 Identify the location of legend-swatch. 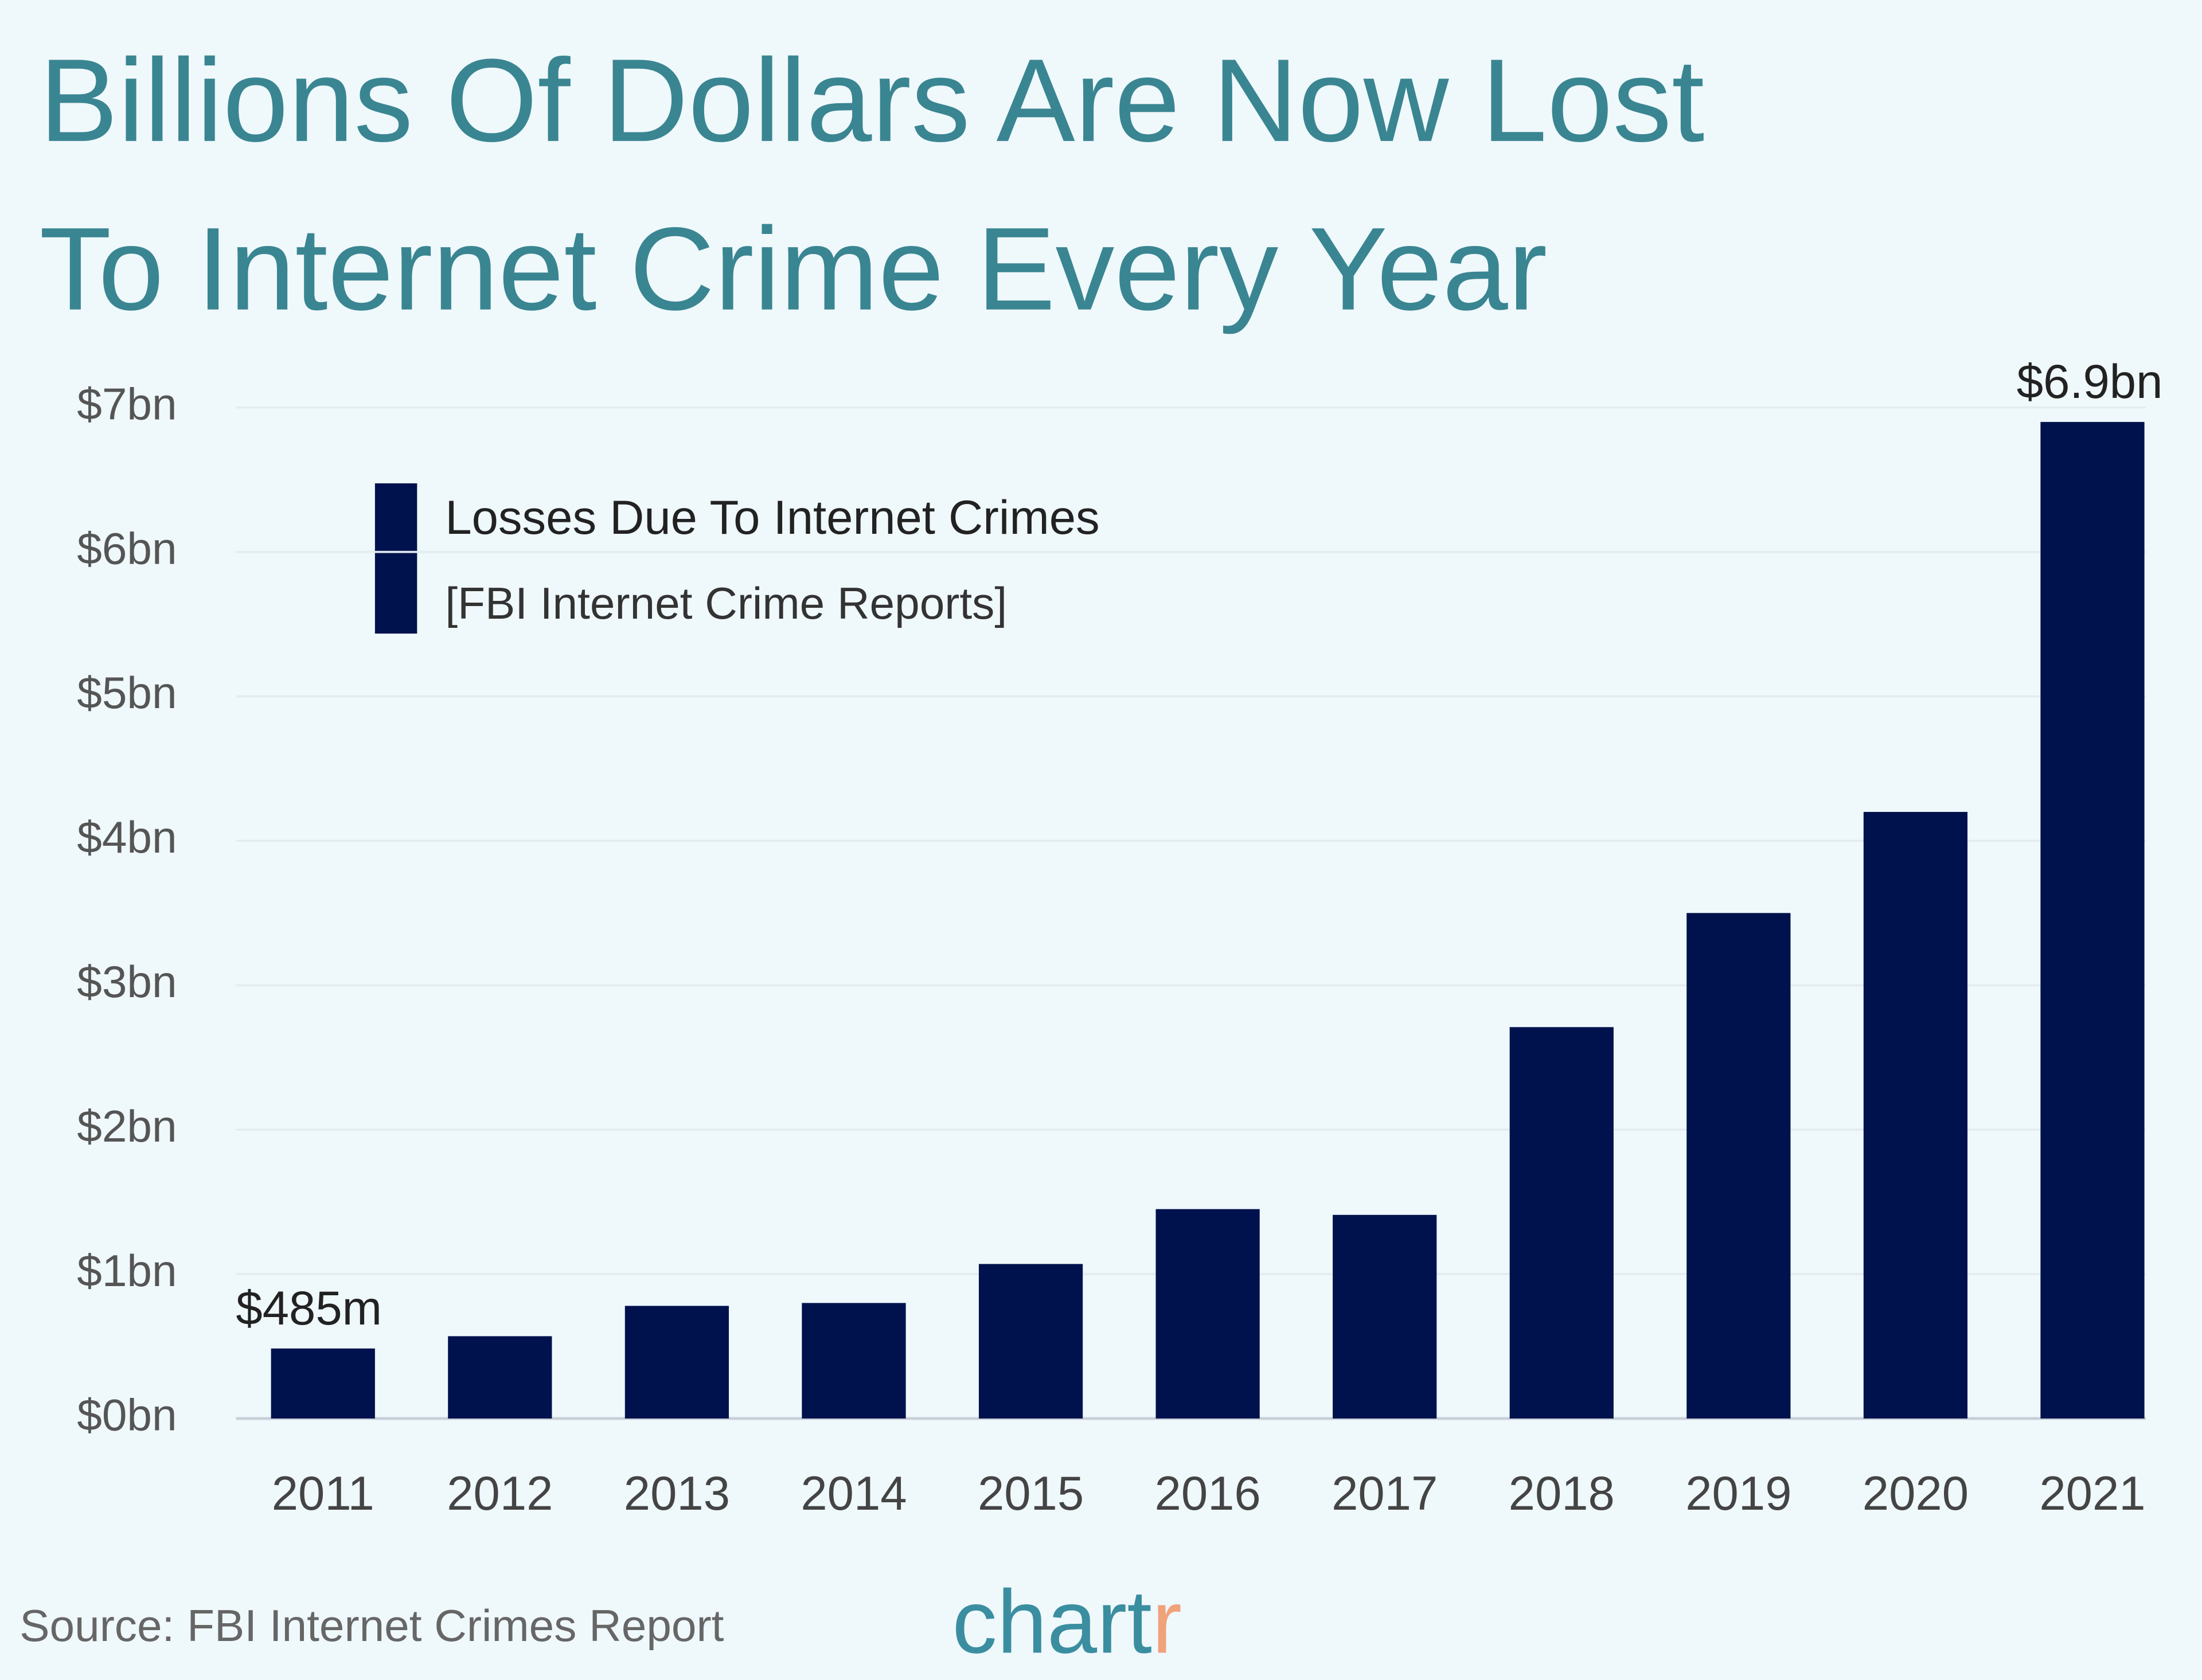
(395, 558).